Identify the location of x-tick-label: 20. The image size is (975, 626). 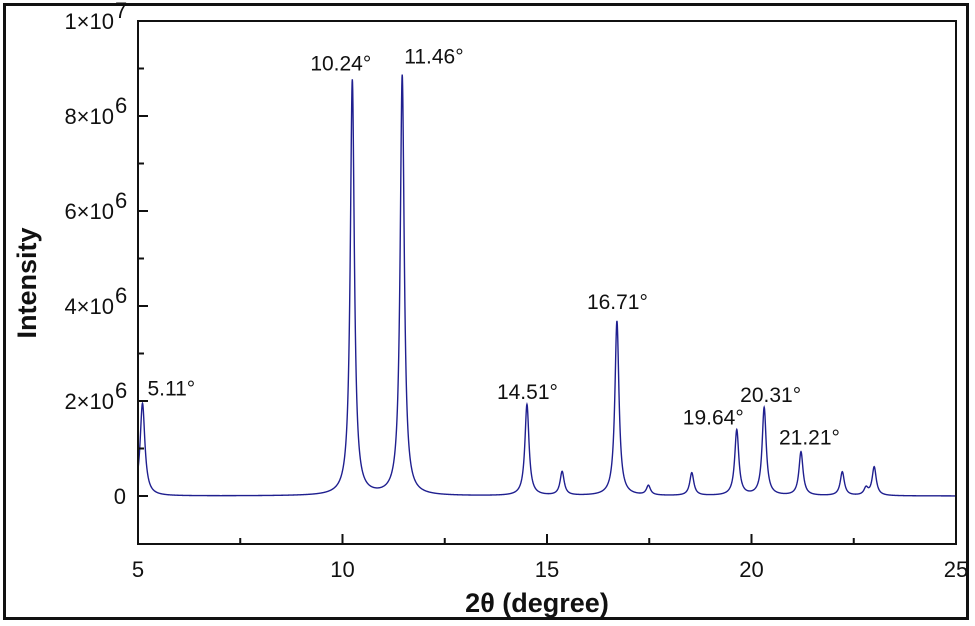
(751, 569).